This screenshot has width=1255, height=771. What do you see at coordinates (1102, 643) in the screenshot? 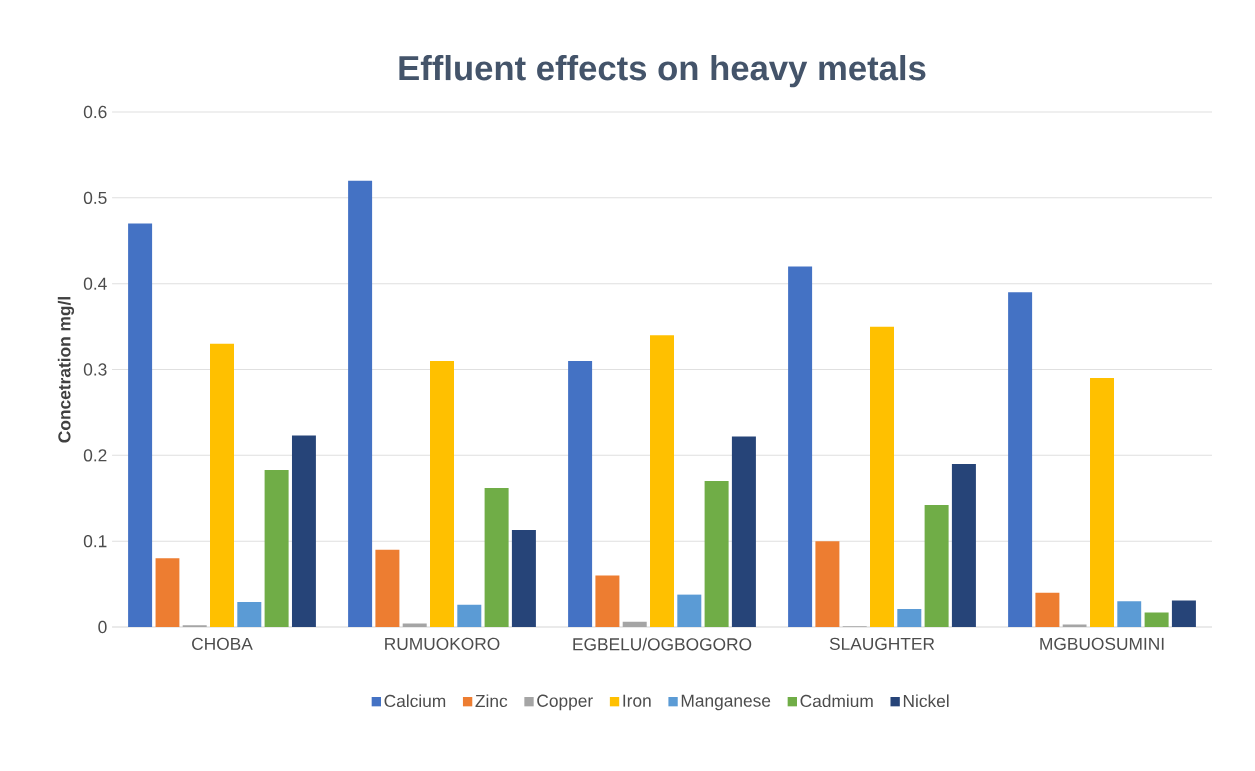
I see `x-tick-label: MGBUOSUMINI` at bounding box center [1102, 643].